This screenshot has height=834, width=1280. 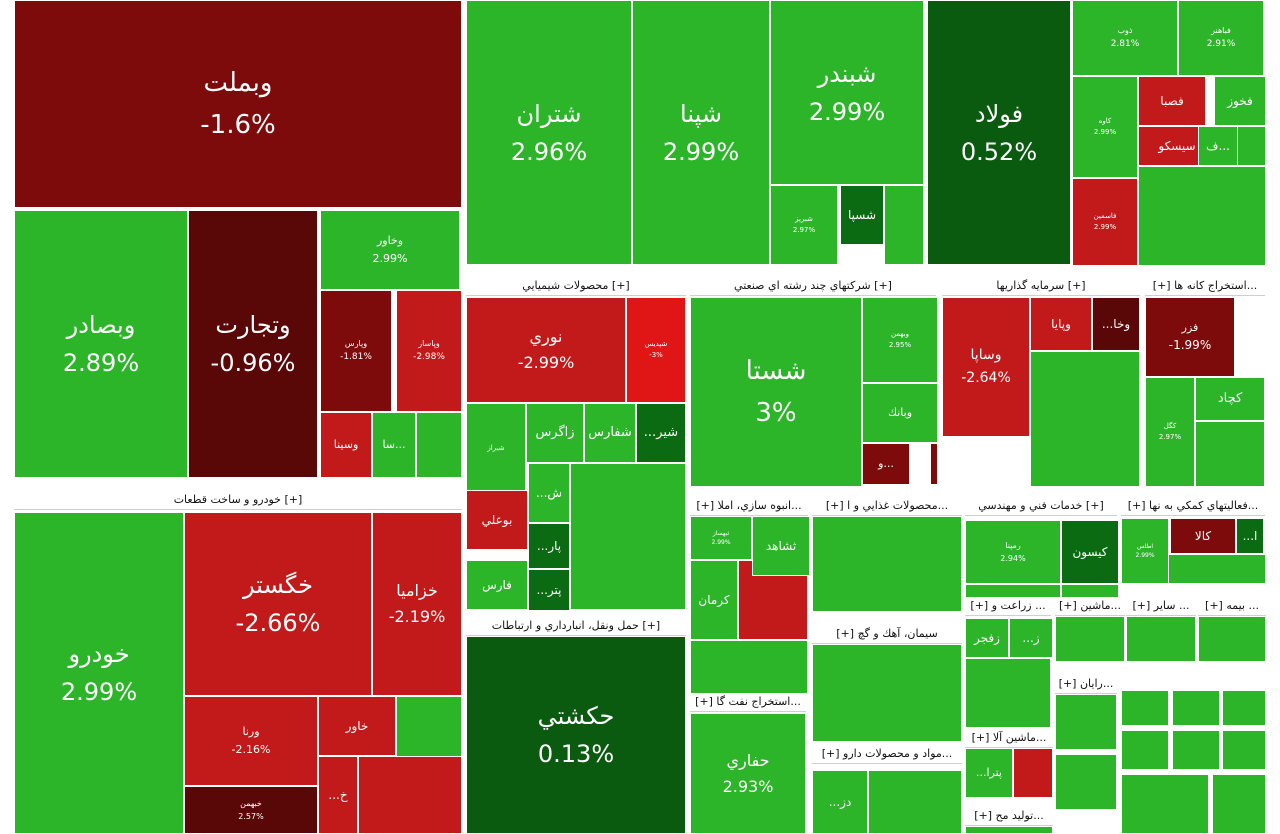 I want to click on stock-tile: شبندر 2.99%, so click(x=847, y=92).